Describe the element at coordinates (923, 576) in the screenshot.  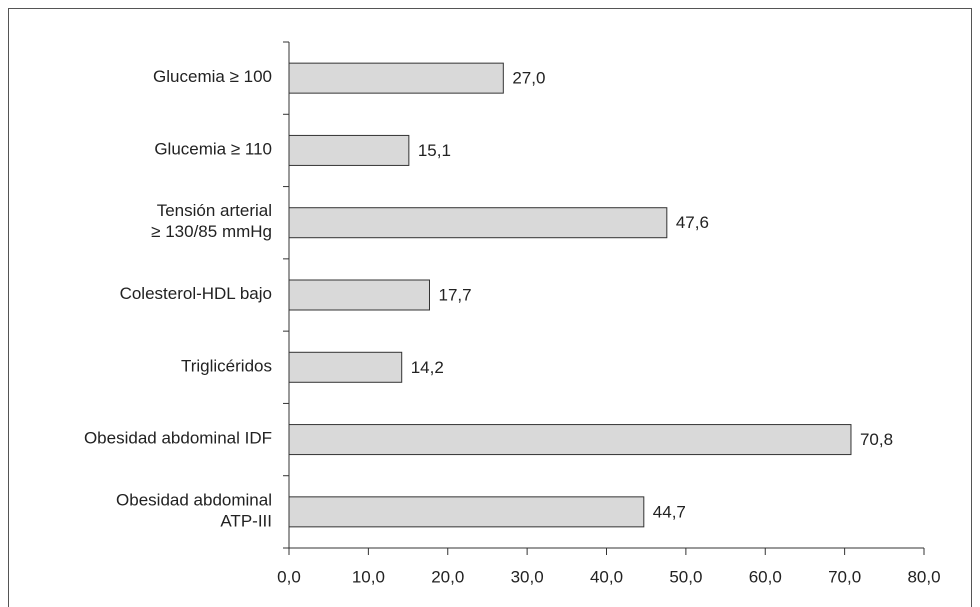
I see `x-tick-label: 80,0` at that location.